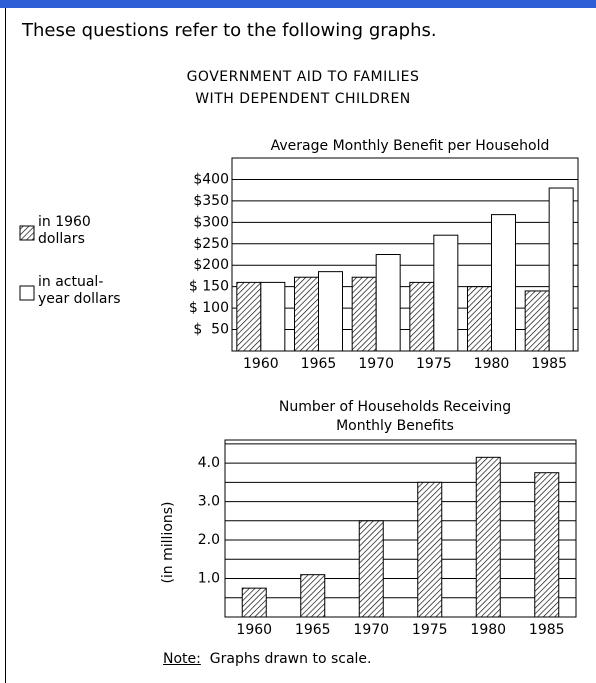  I want to click on y-tick-label: $ 50, so click(211, 330).